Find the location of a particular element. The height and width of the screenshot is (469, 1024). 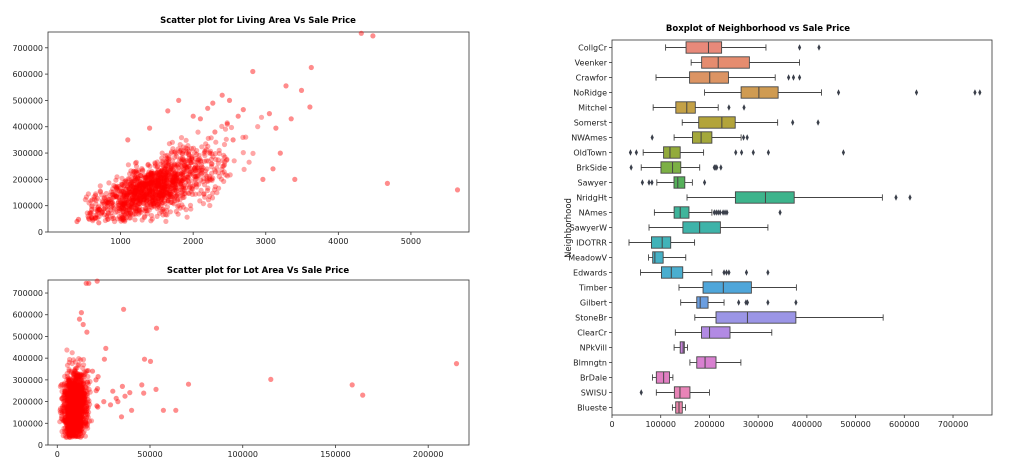

category-label: NWAmes is located at coordinates (589, 138).